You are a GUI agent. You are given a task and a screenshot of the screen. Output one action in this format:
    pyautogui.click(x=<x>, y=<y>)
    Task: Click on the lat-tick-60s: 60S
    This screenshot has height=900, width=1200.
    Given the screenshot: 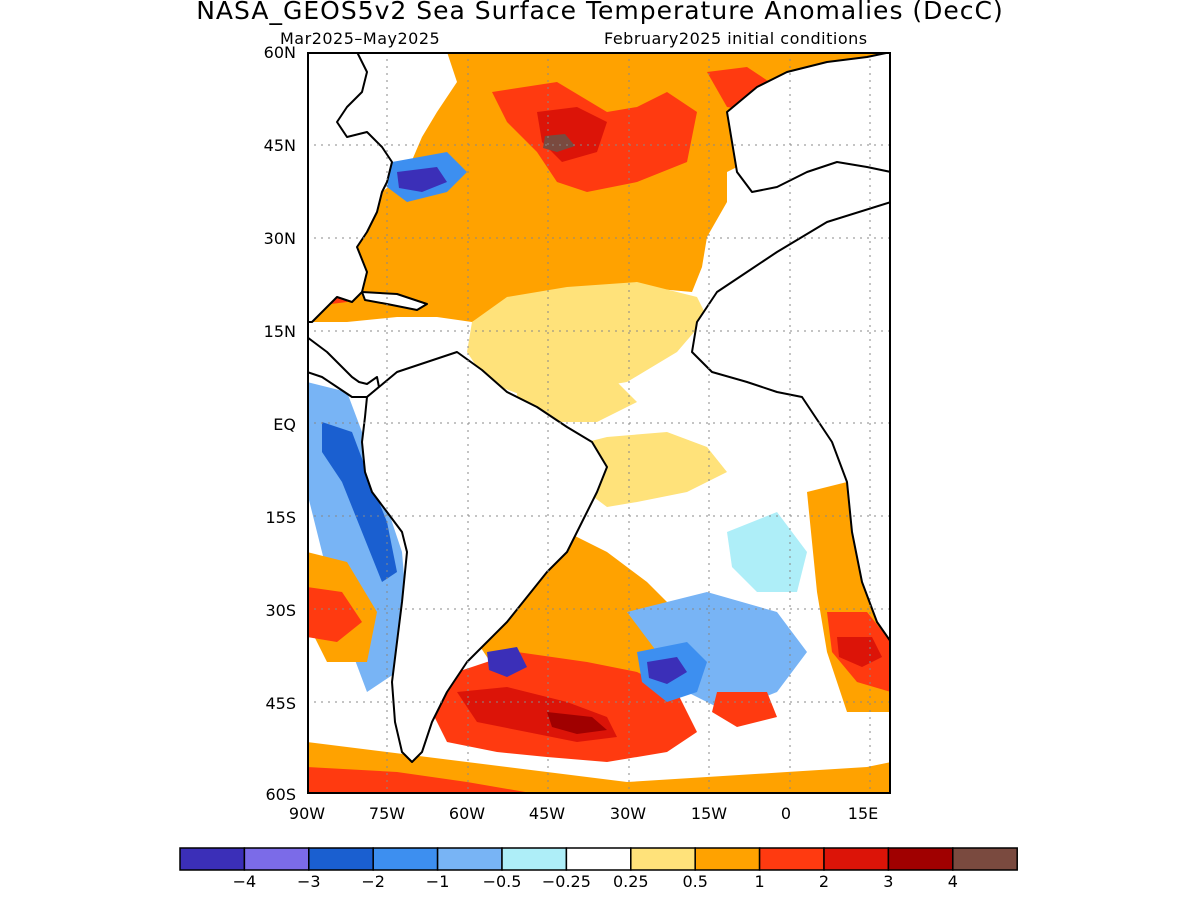 What is the action you would take?
    pyautogui.click(x=280, y=794)
    